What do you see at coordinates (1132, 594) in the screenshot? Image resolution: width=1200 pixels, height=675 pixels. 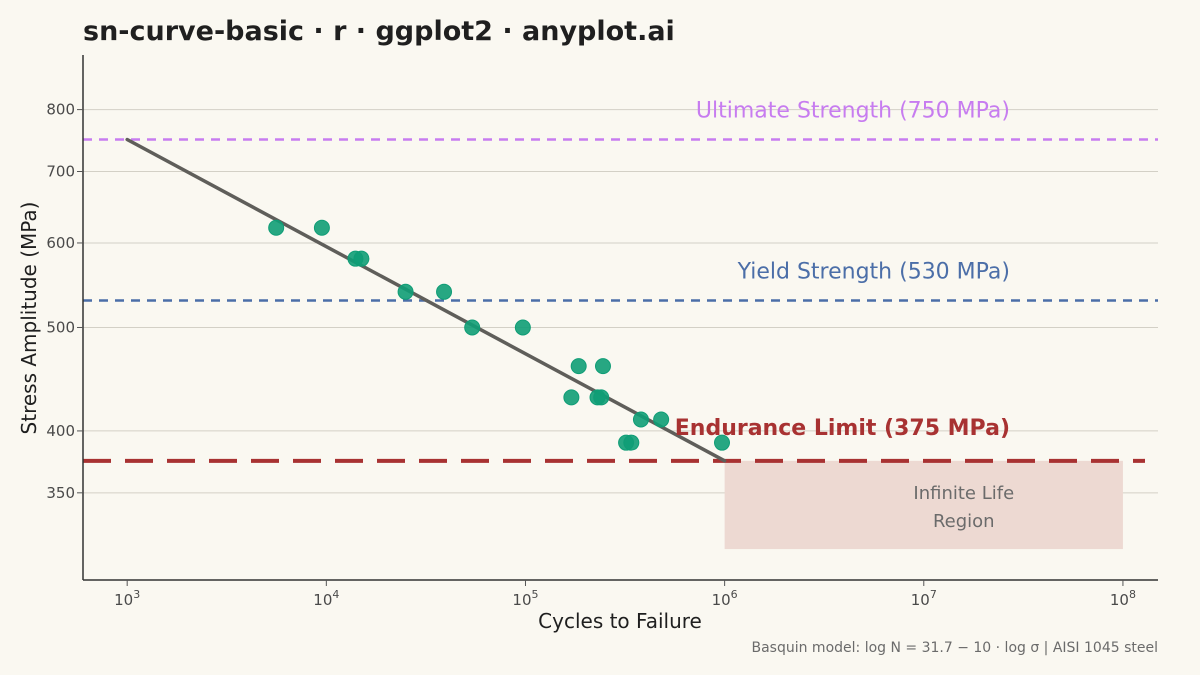 I see `x-tick-exponent: 8` at bounding box center [1132, 594].